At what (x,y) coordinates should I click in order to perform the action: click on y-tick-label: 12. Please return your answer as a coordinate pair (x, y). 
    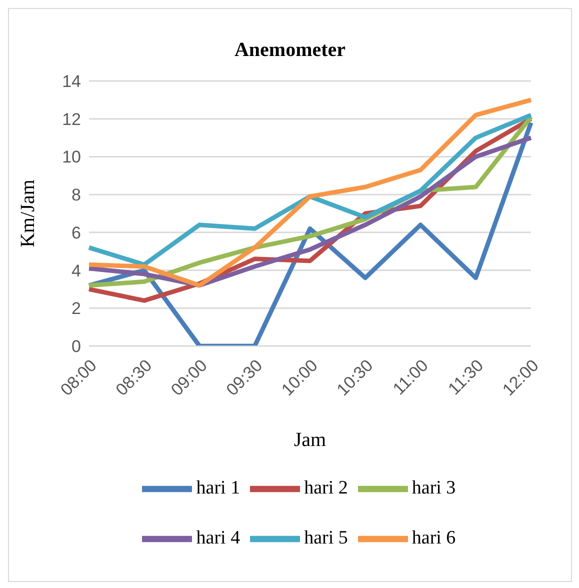
    Looking at the image, I should click on (71, 119).